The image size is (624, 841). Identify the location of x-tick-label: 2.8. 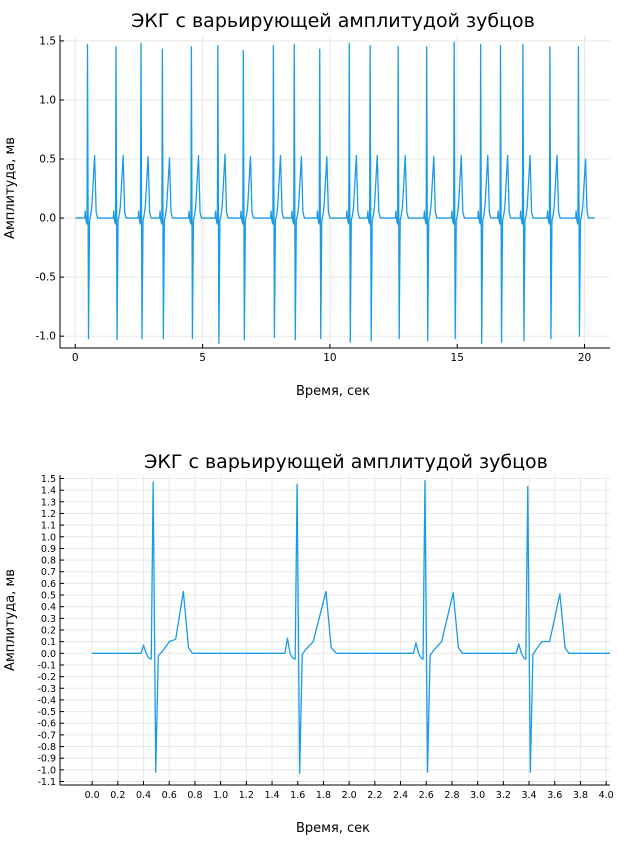
(451, 795).